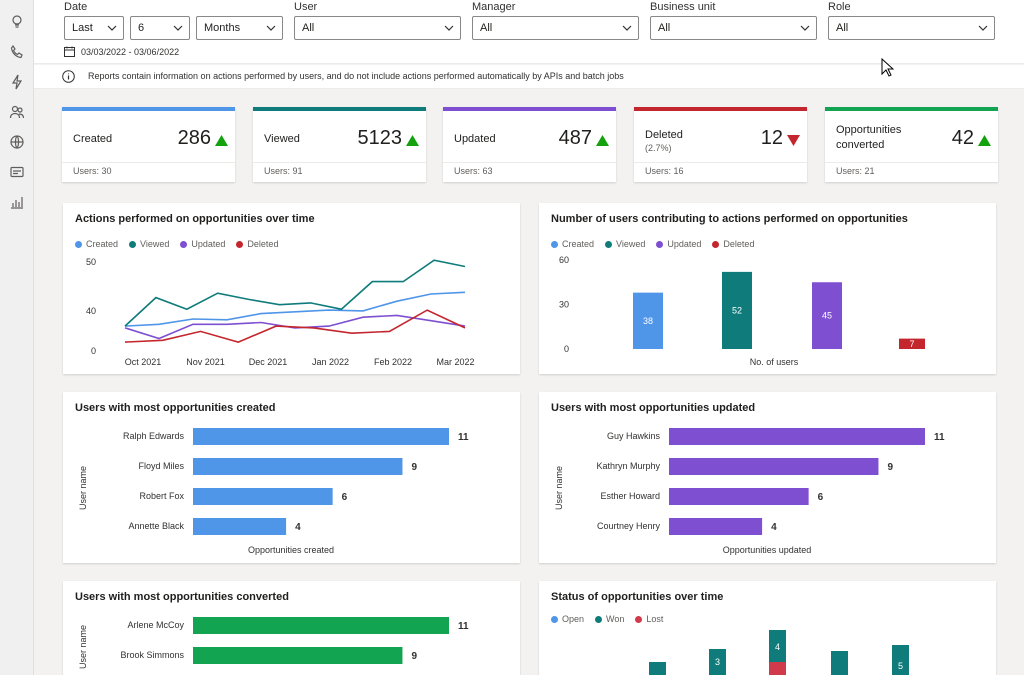  I want to click on y-tick-label: 0, so click(93, 351).